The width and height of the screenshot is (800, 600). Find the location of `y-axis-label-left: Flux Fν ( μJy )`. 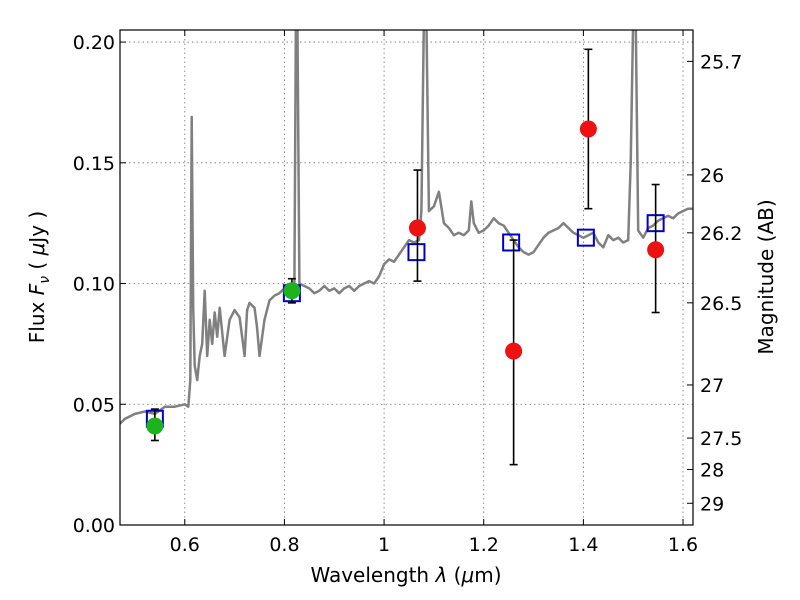

y-axis-label-left: Flux Fν ( μJy ) is located at coordinates (39, 277).